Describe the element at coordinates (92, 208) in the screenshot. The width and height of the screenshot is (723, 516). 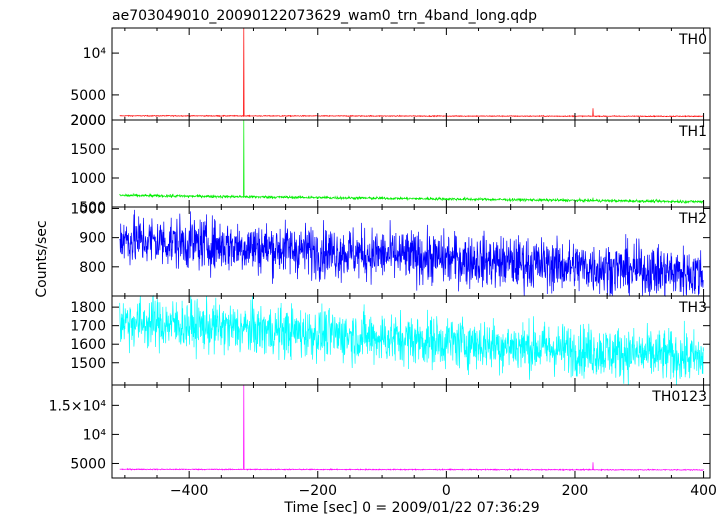
I see `y-tick-label: 500` at that location.